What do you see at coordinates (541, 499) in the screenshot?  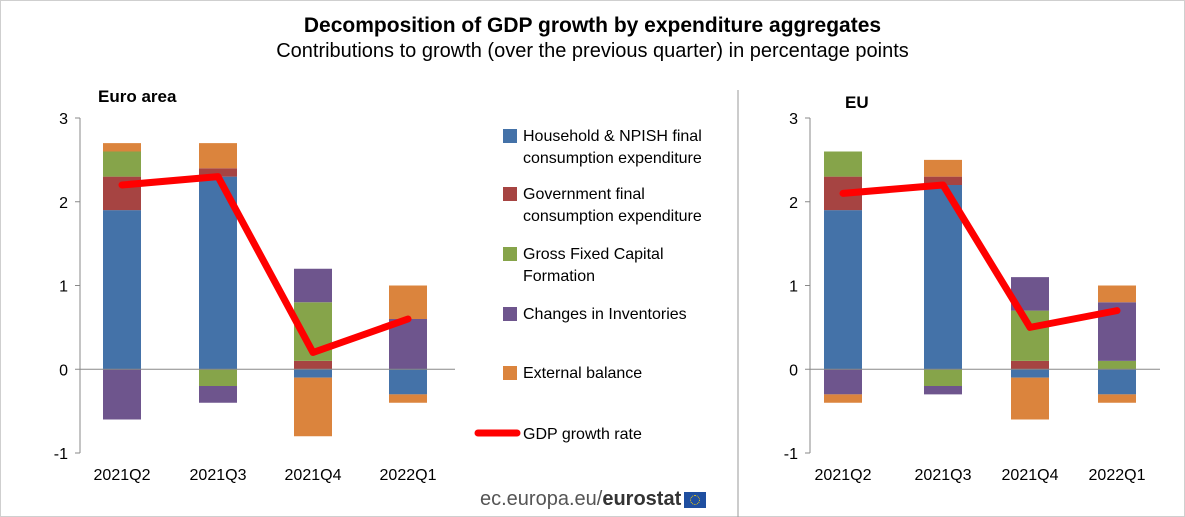 I see `source-site: ec.europa.eu/` at bounding box center [541, 499].